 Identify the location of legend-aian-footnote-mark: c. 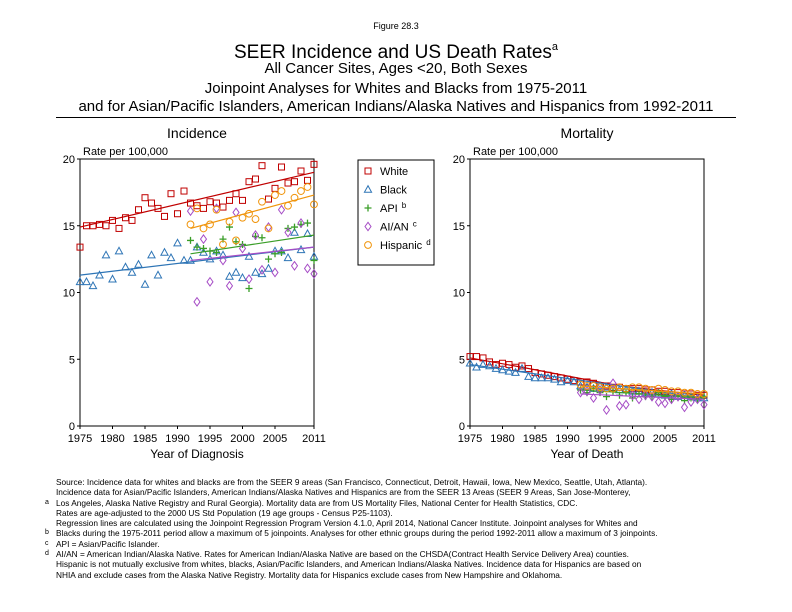
(415, 224).